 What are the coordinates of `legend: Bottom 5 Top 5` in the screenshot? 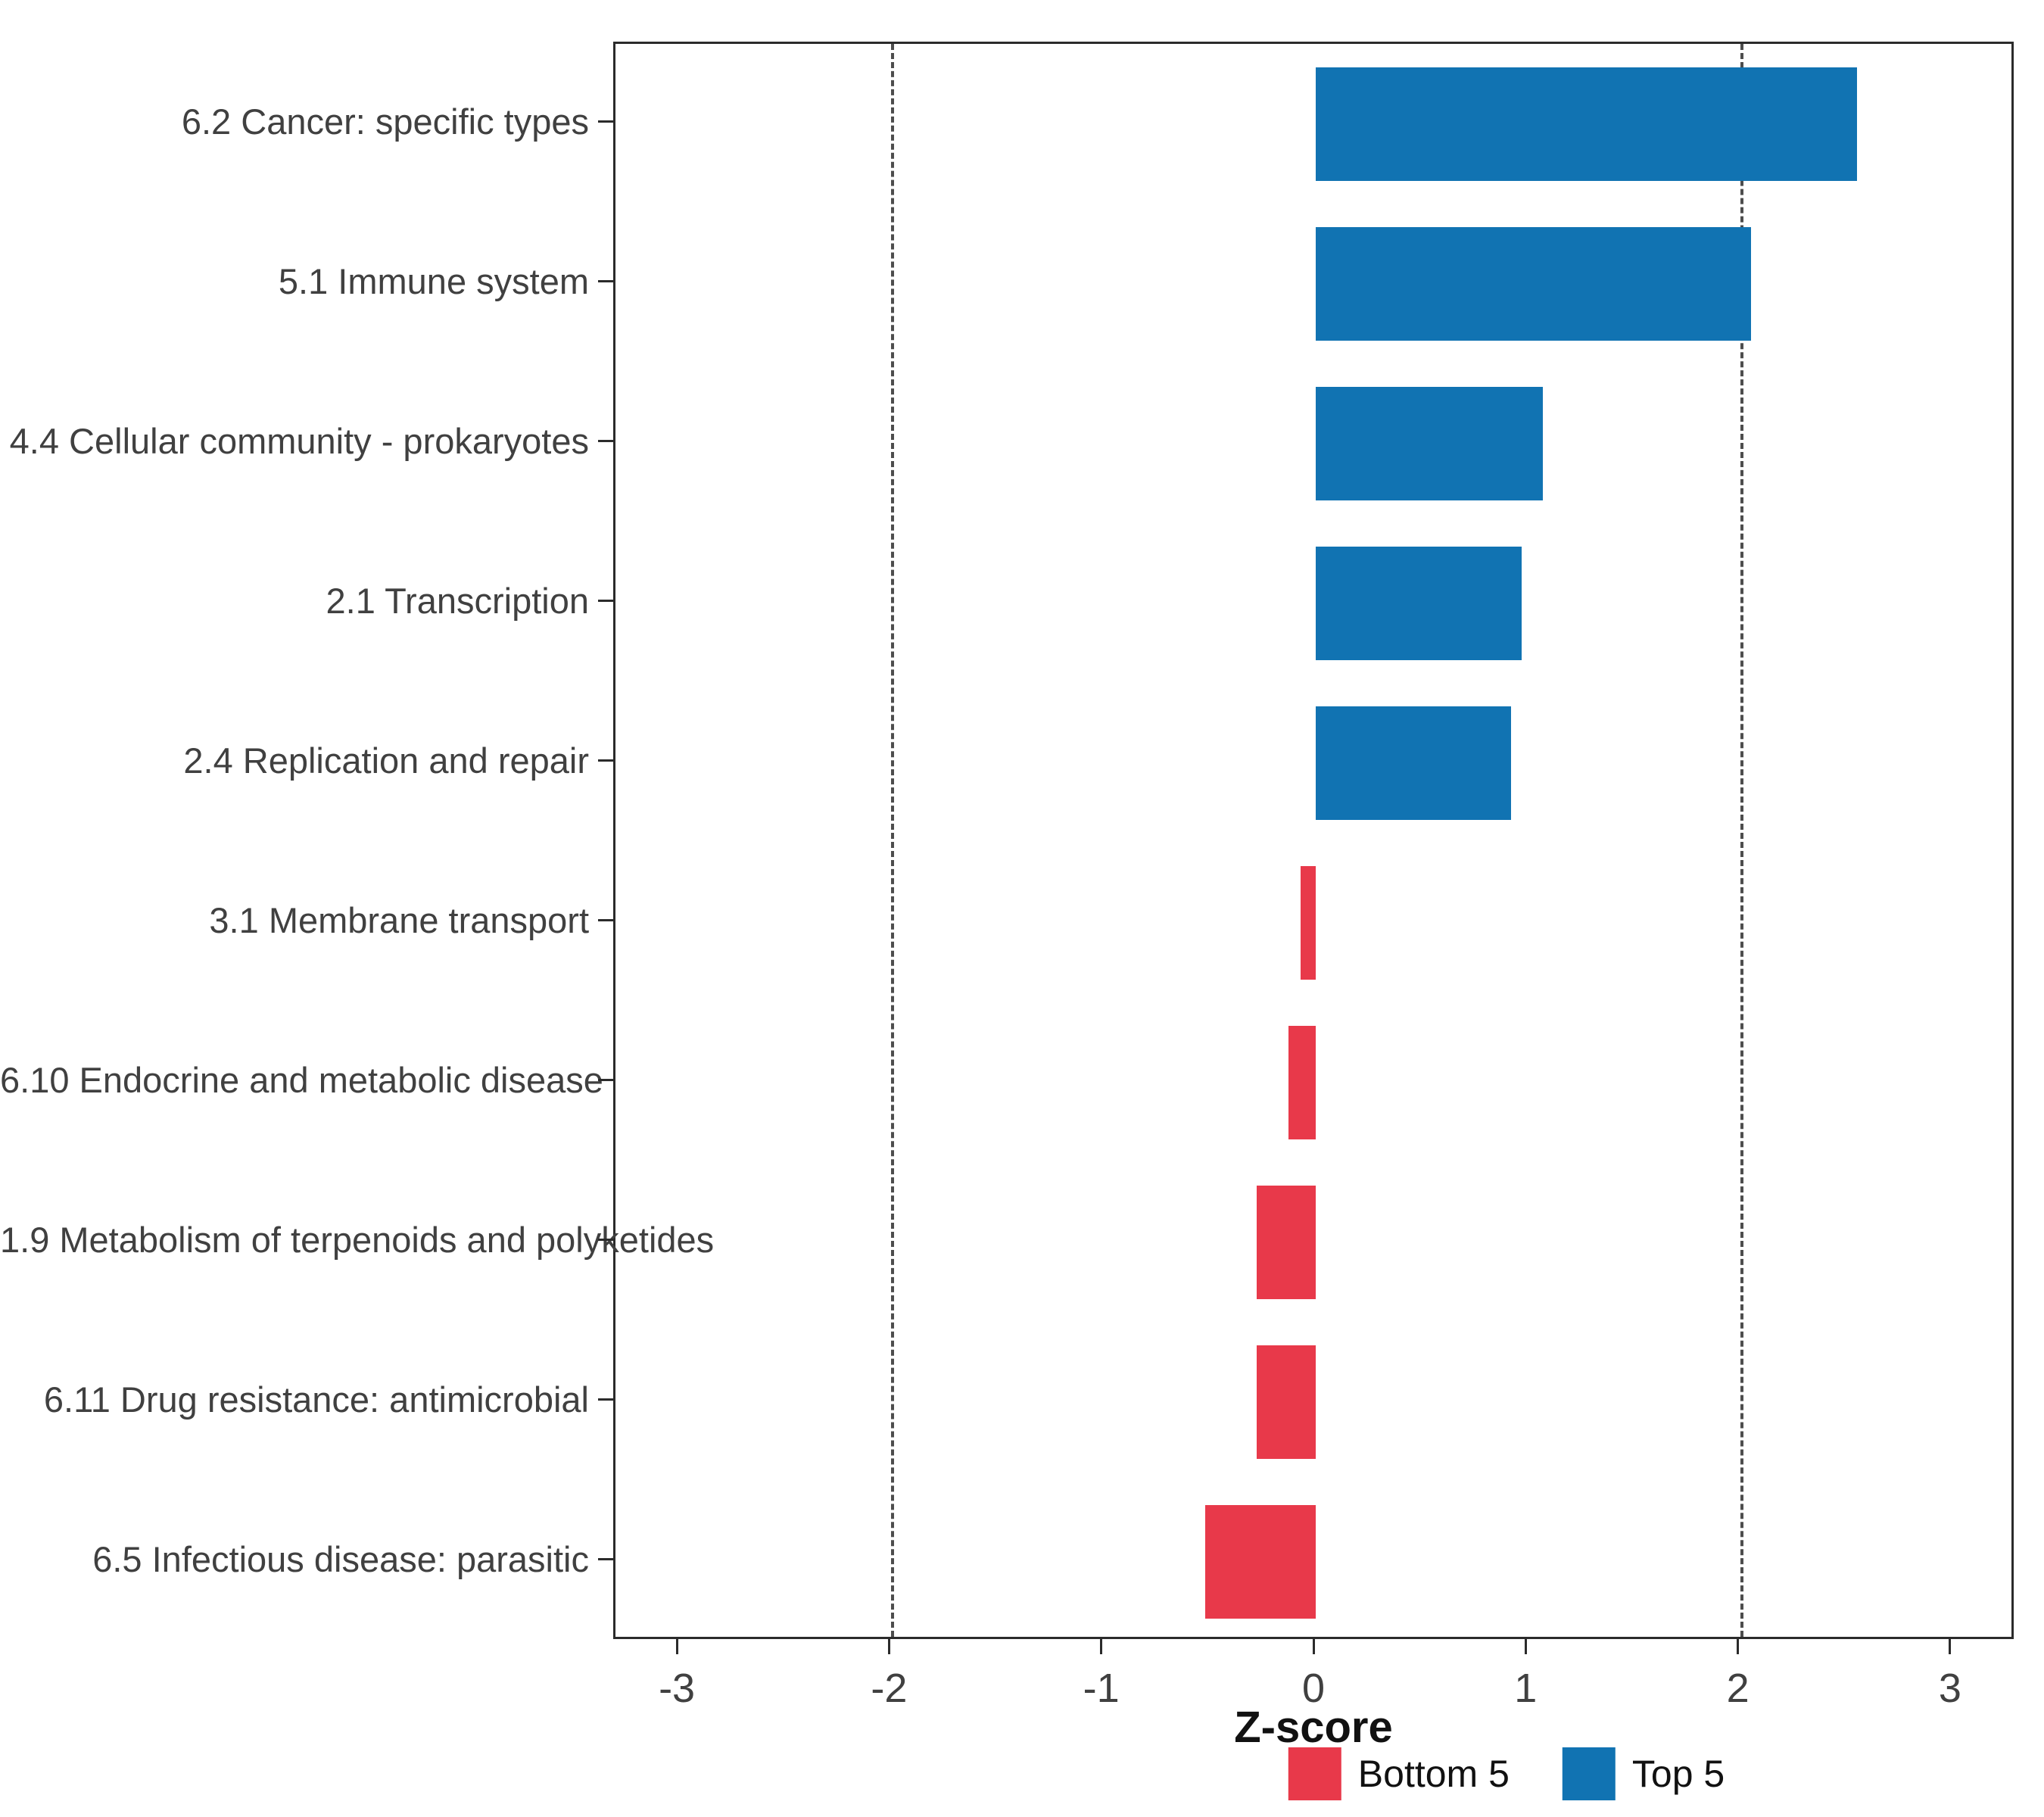 It's located at (1506, 1773).